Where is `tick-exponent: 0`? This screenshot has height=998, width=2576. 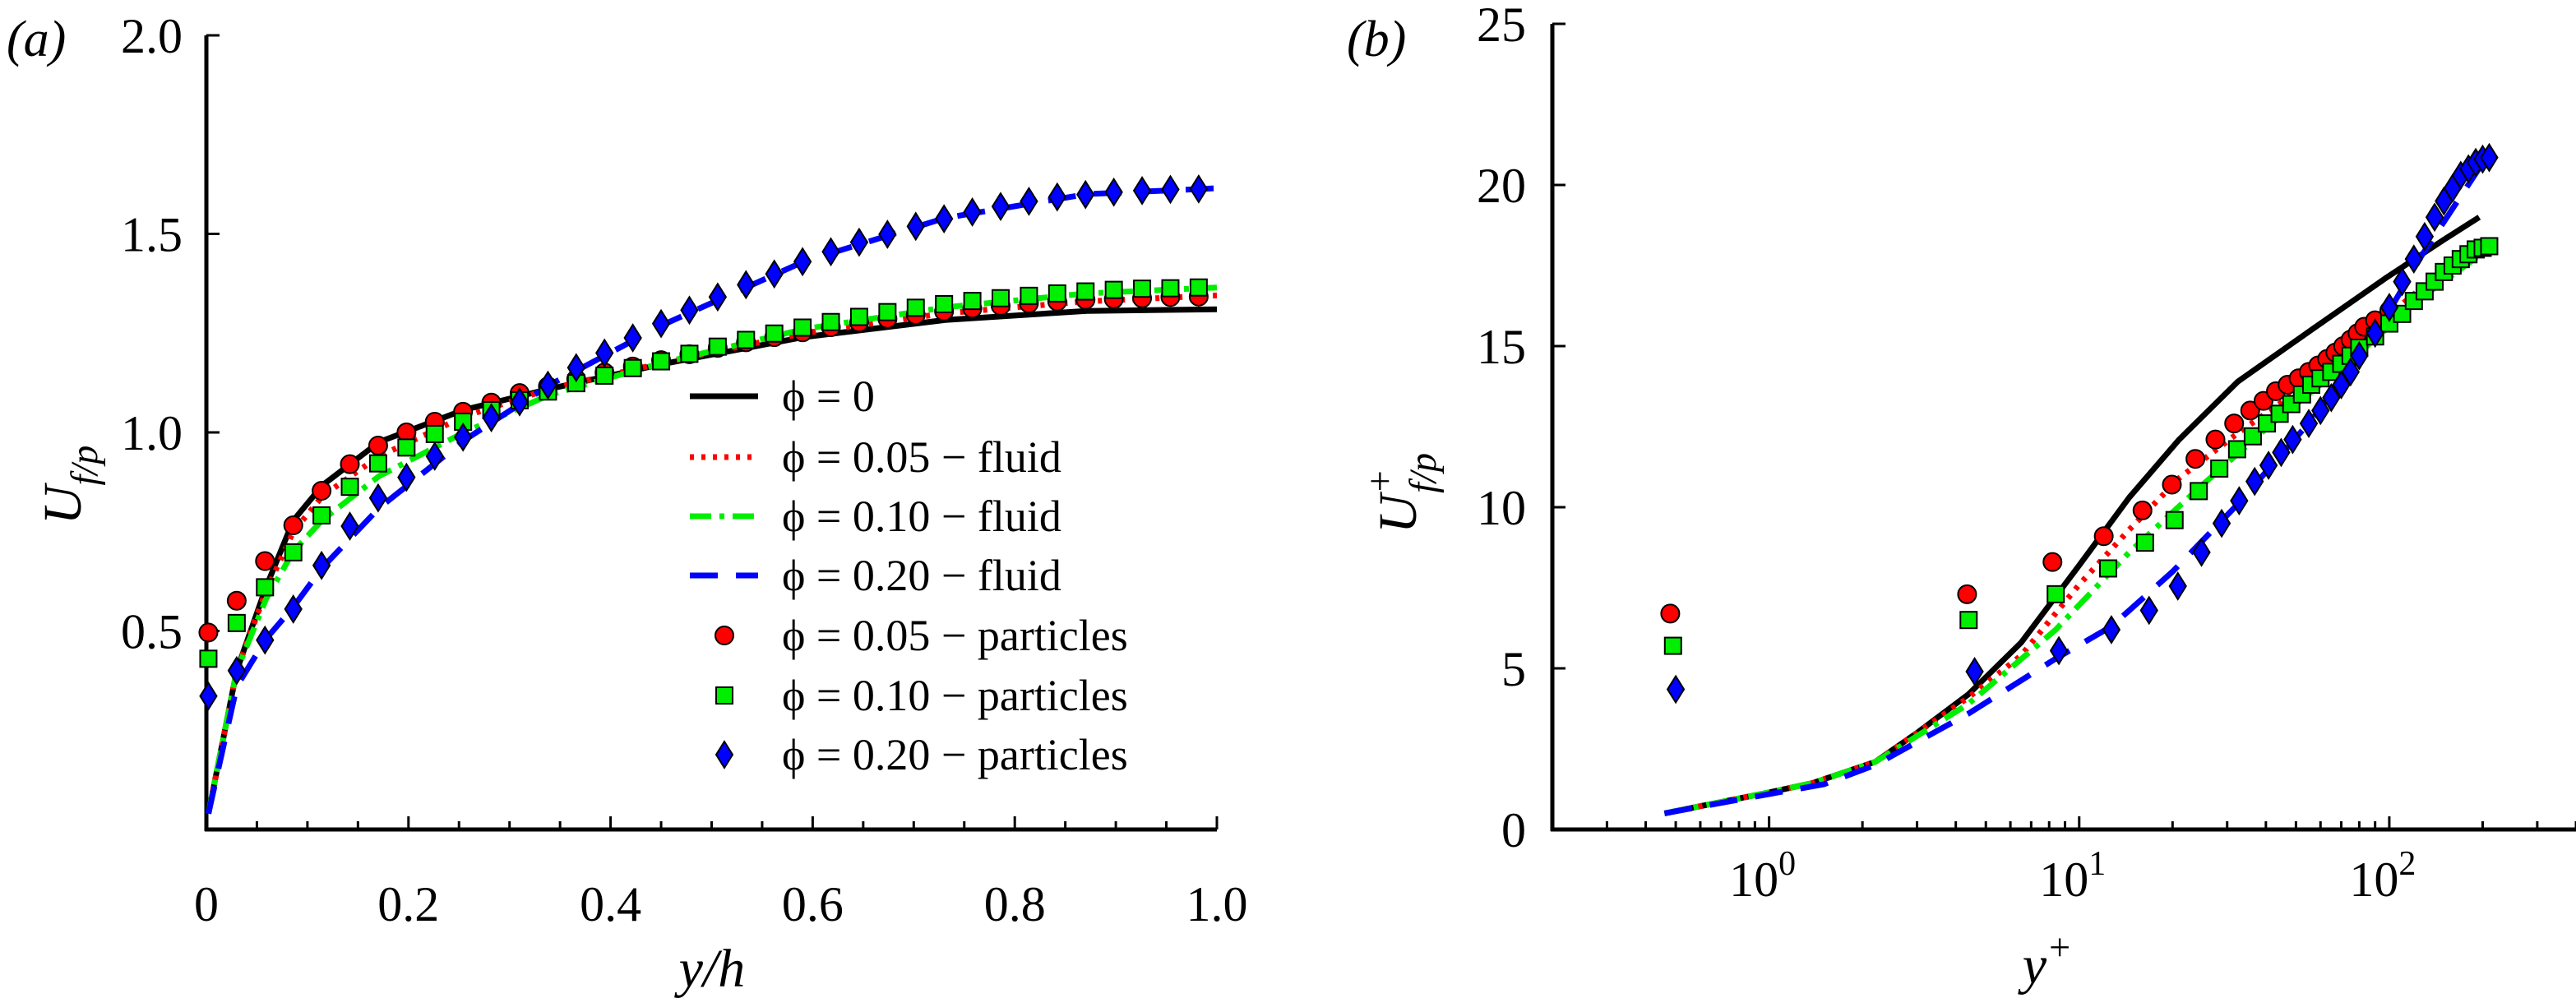
tick-exponent: 0 is located at coordinates (1787, 864).